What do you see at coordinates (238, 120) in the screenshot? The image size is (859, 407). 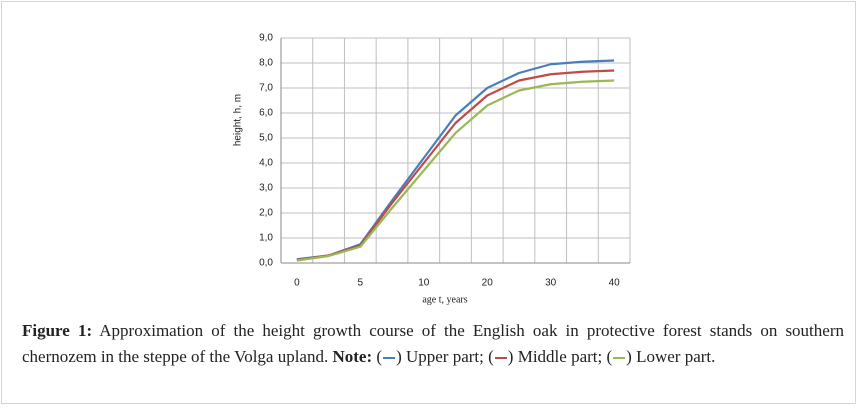 I see `y-axis-title: height, h, m` at bounding box center [238, 120].